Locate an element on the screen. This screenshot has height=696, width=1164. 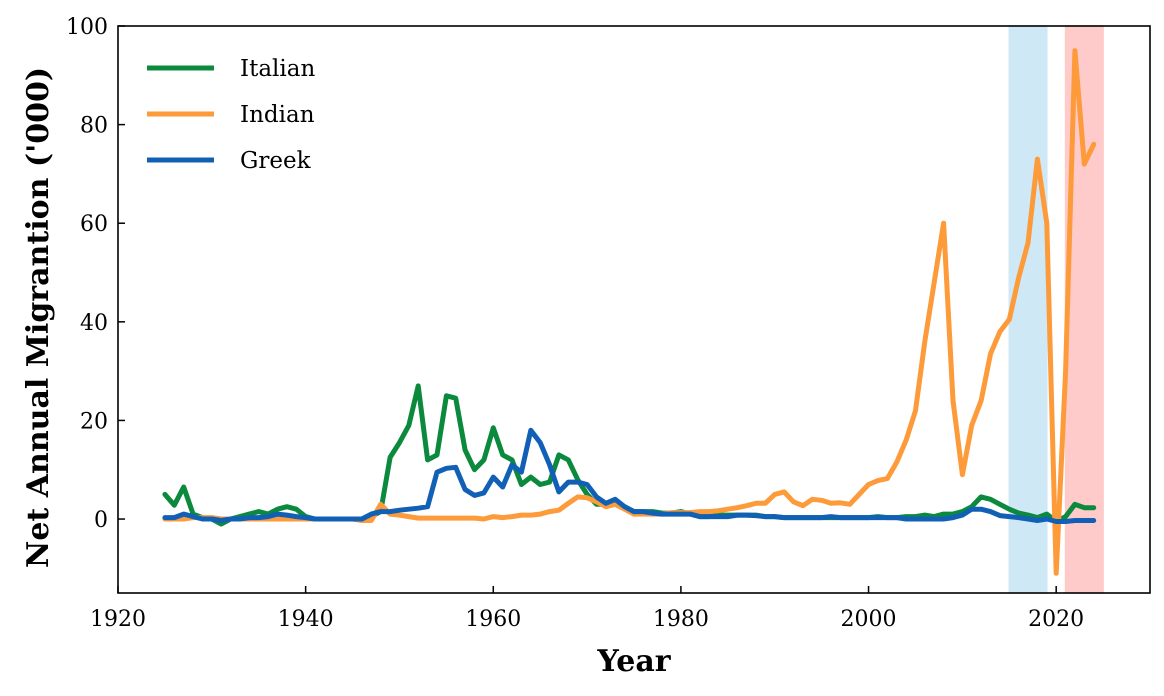
y-axis-ticks: 0 20 40 60 80 100 is located at coordinates (95, 274).